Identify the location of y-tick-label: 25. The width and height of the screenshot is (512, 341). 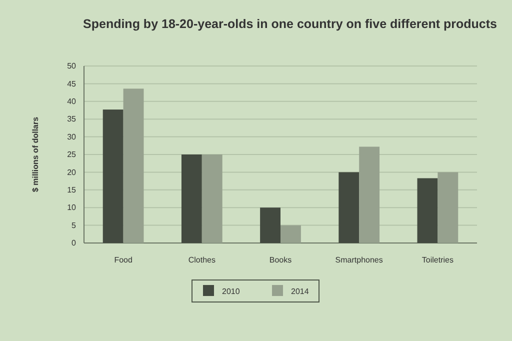
(72, 155).